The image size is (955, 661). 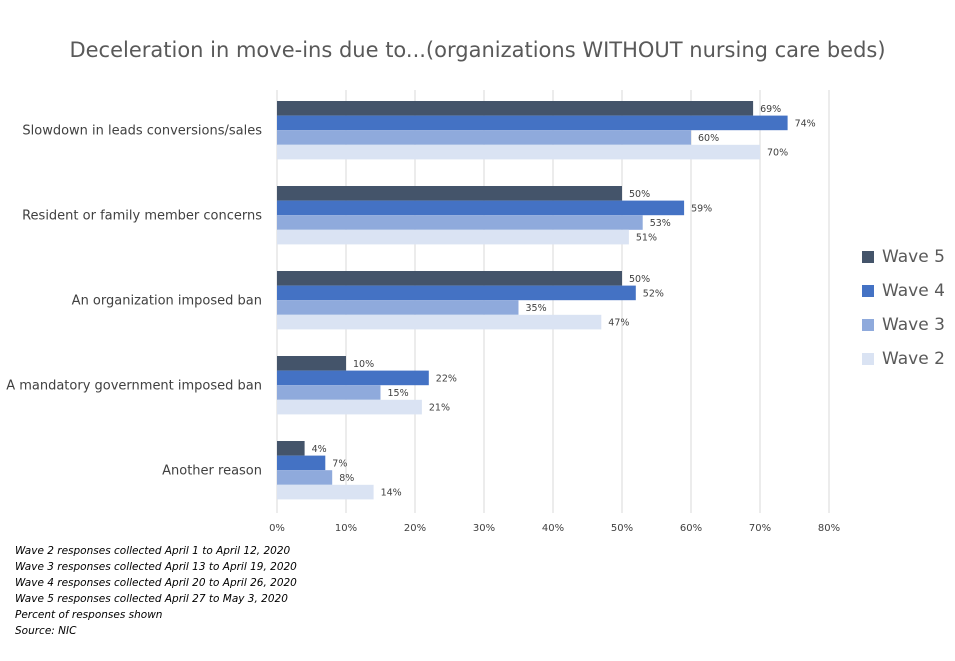 I want to click on legend-item: Wave 2, so click(x=903, y=359).